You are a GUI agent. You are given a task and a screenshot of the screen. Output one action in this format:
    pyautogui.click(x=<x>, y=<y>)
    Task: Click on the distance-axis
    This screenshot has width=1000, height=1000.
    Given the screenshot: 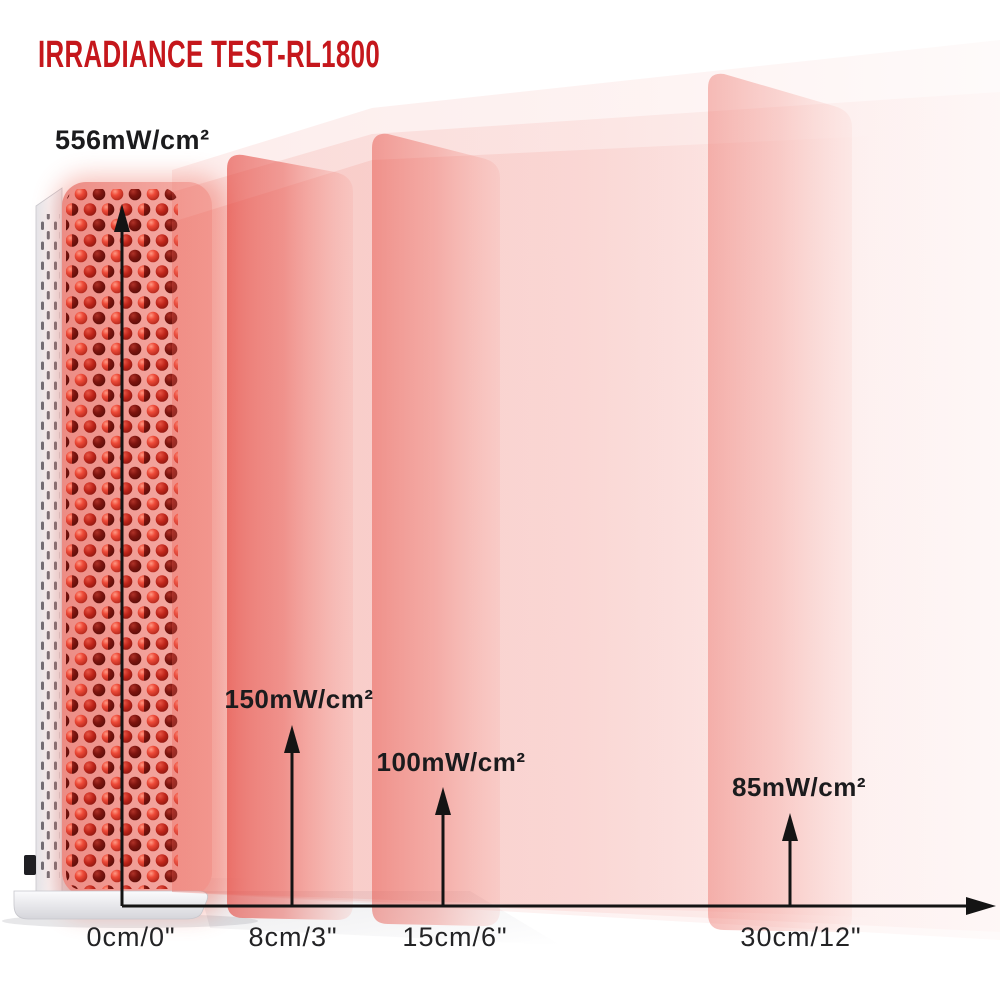 What is the action you would take?
    pyautogui.click(x=559, y=906)
    